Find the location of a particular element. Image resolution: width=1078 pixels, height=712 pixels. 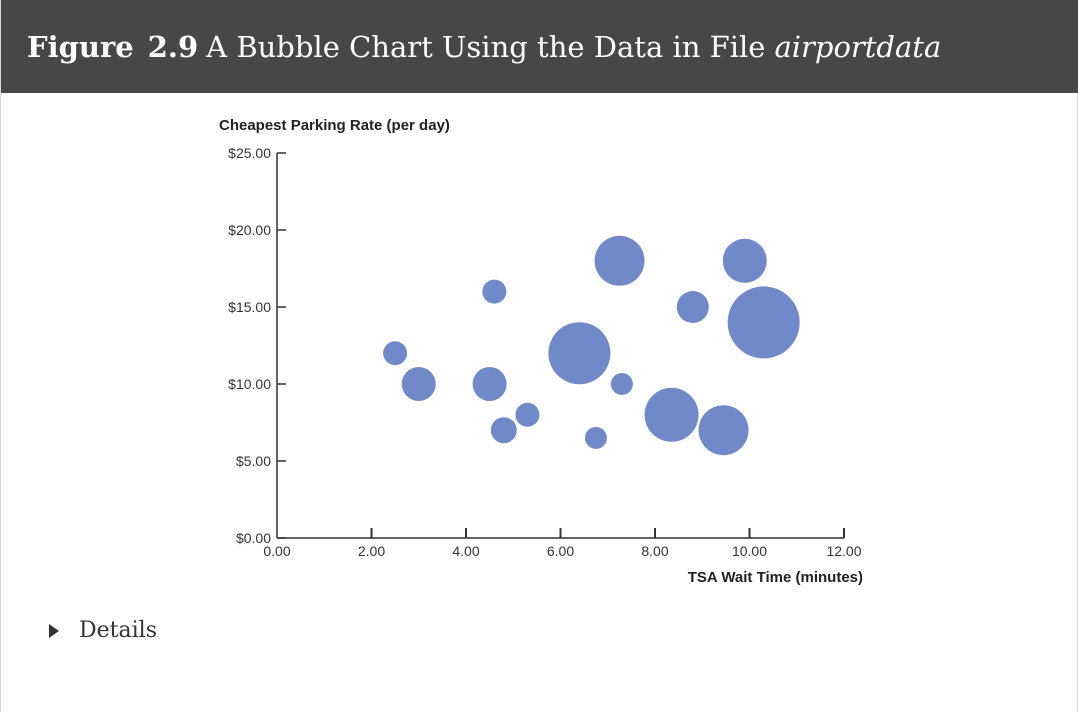

x-tick-label: 4.00 is located at coordinates (465, 551).